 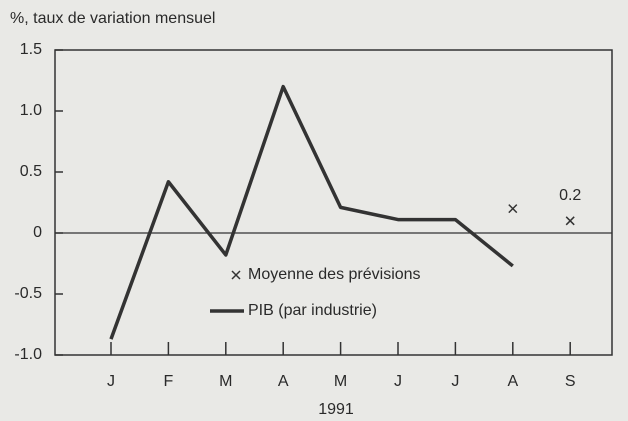 I want to click on y-axis-title: %, taux de variation mensuel, so click(x=112, y=18).